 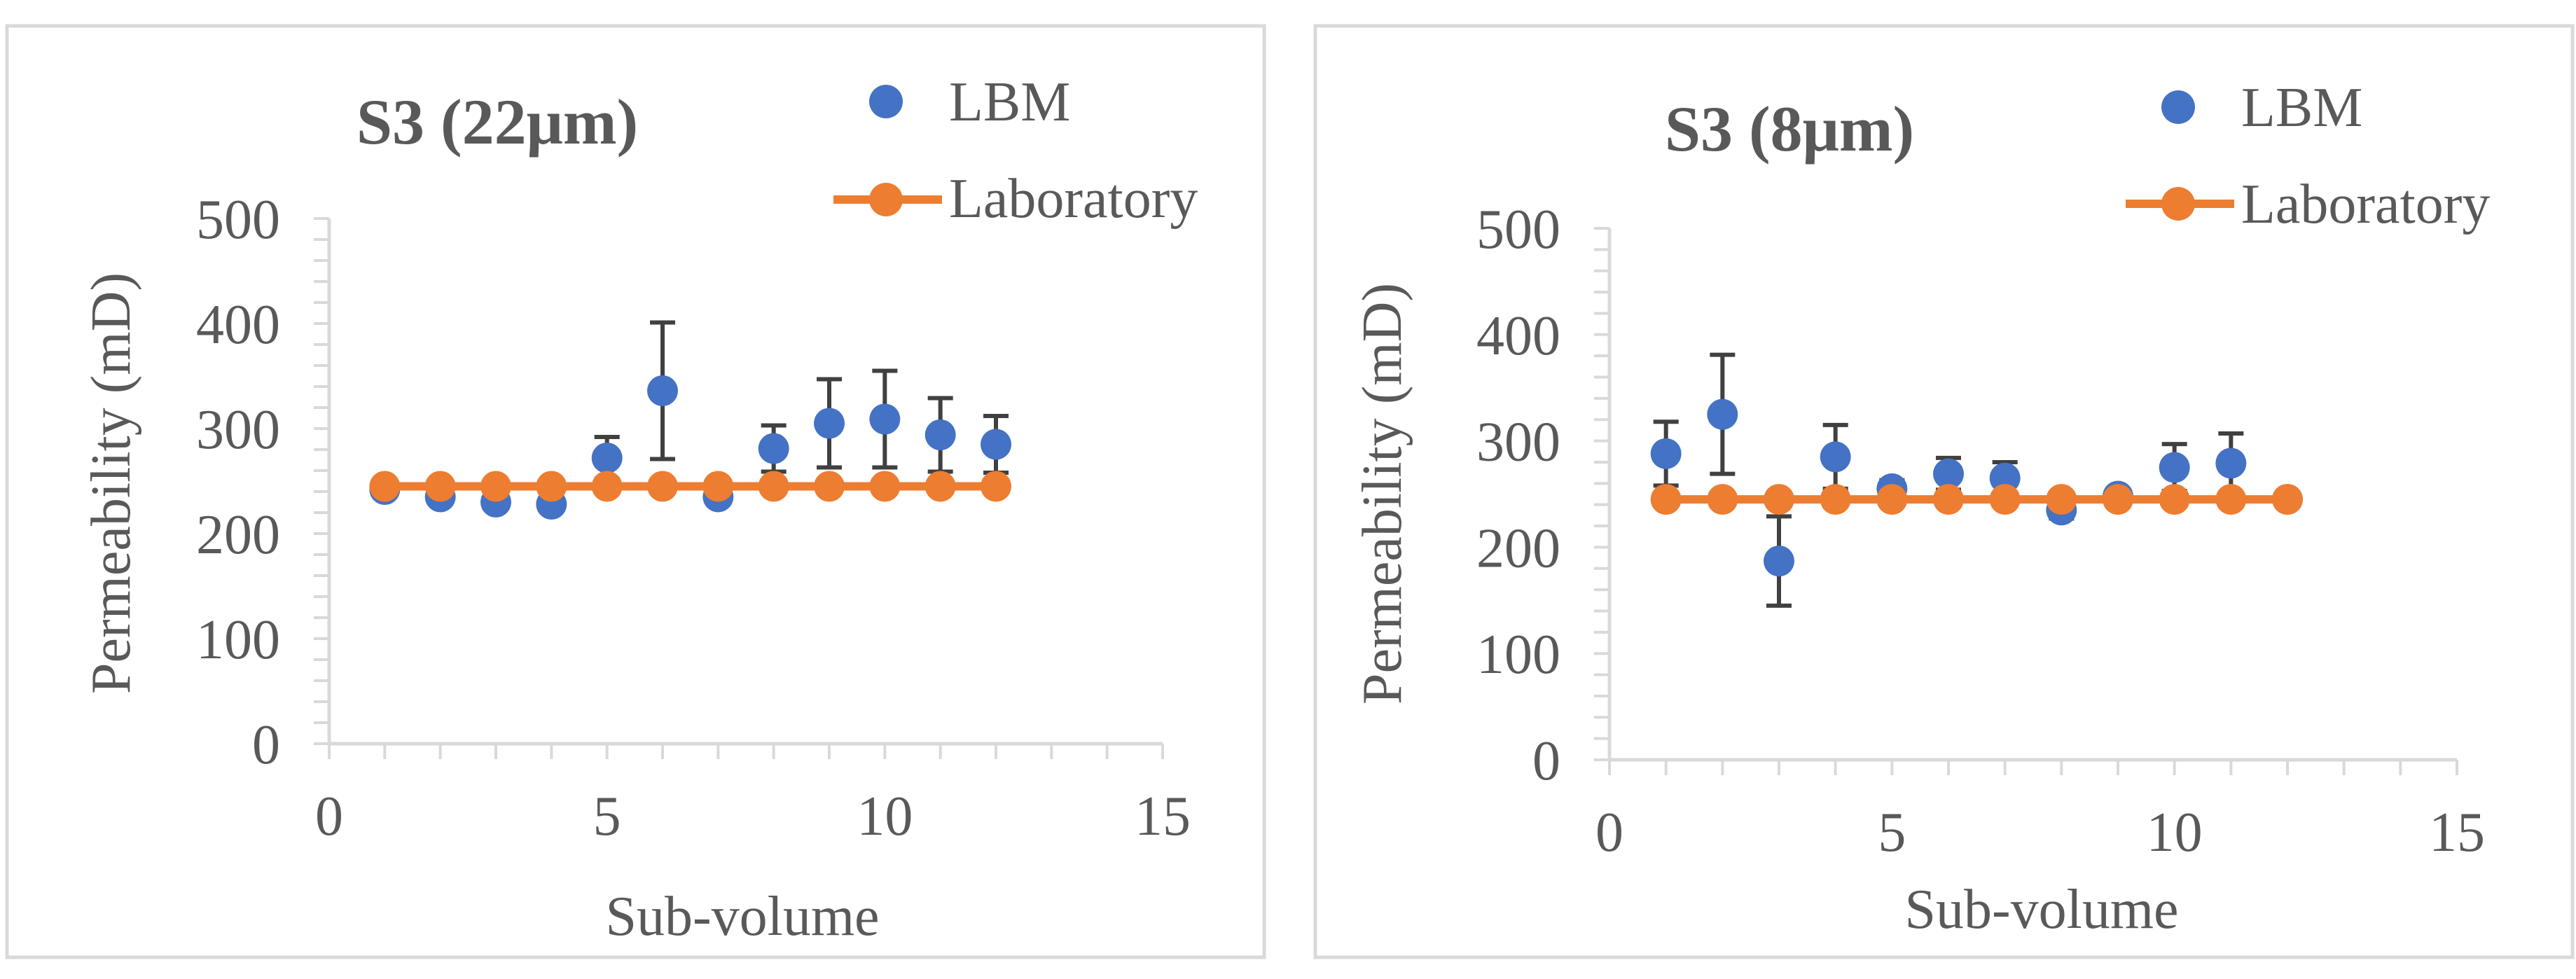 I want to click on chart-title: S3 (8μm), so click(x=1789, y=129).